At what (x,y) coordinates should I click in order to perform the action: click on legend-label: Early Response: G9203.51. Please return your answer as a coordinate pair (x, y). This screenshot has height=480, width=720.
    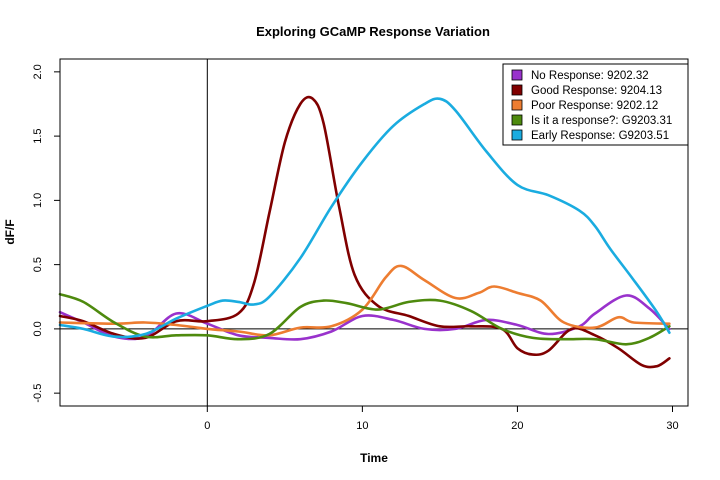
    Looking at the image, I should click on (600, 136).